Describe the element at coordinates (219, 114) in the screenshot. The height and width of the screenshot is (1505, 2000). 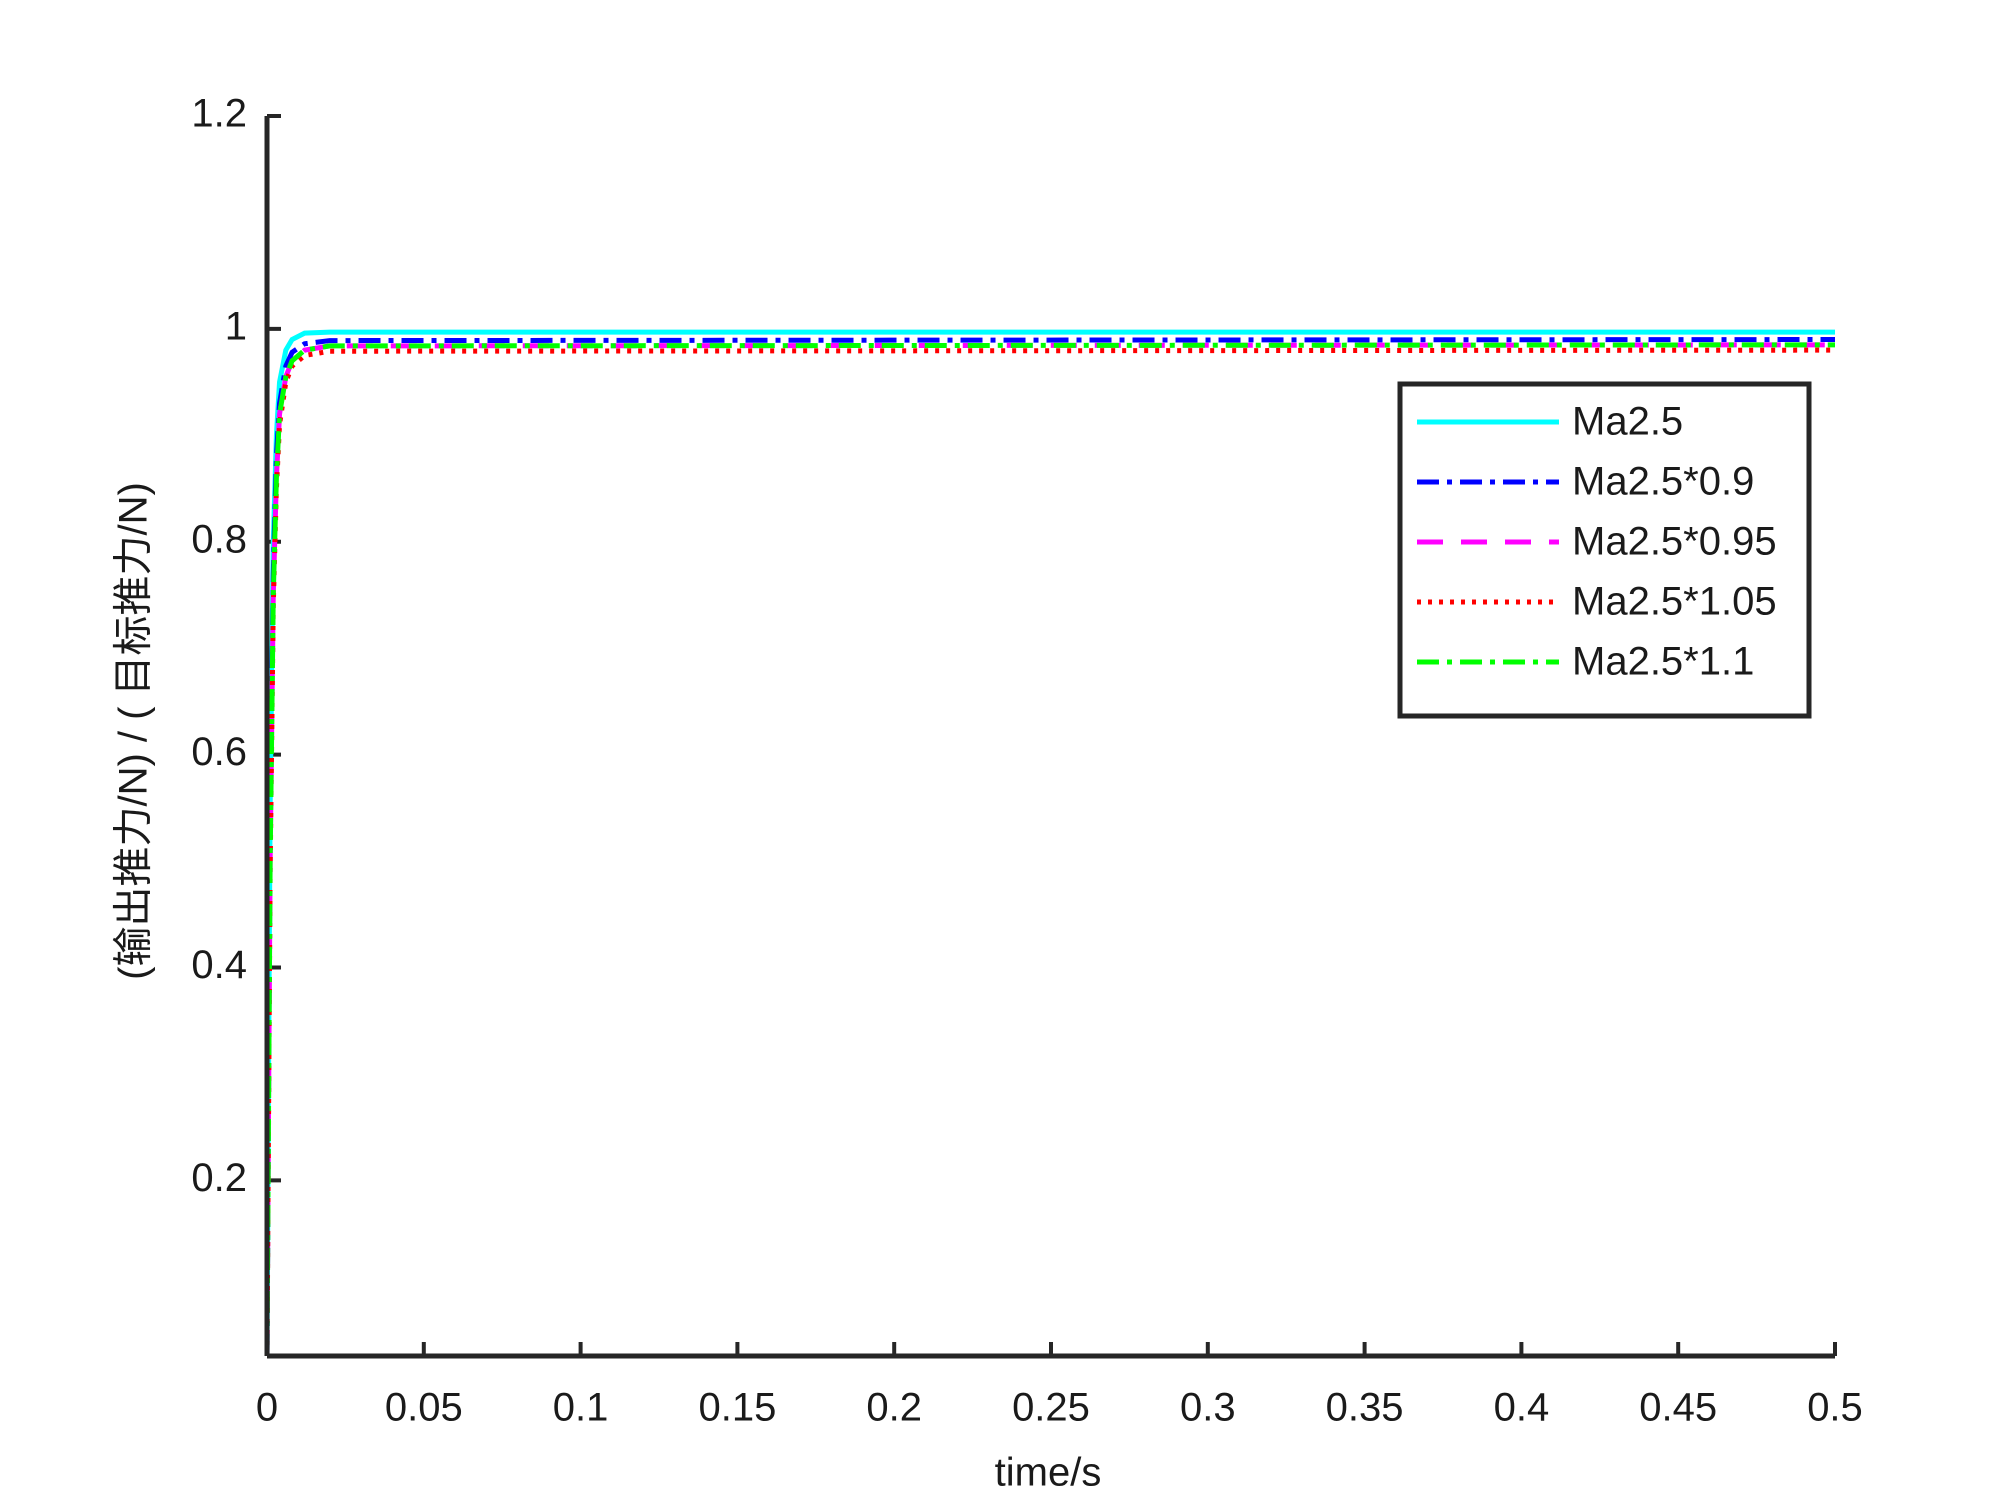
I see `y-tick-label: 1.2` at that location.